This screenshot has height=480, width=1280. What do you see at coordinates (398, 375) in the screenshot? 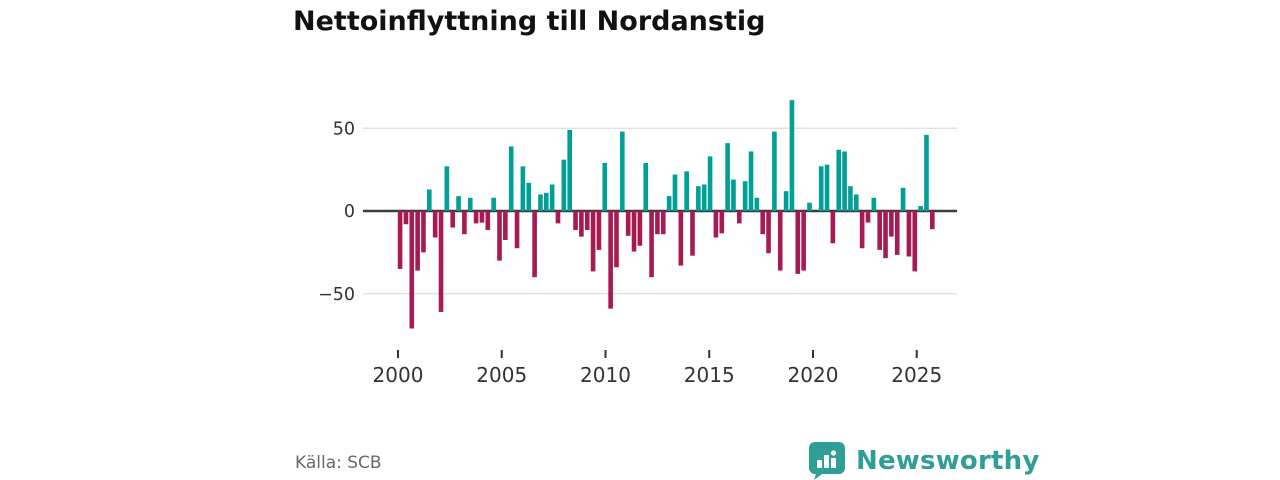
I see `x-tick-label: 2000` at bounding box center [398, 375].